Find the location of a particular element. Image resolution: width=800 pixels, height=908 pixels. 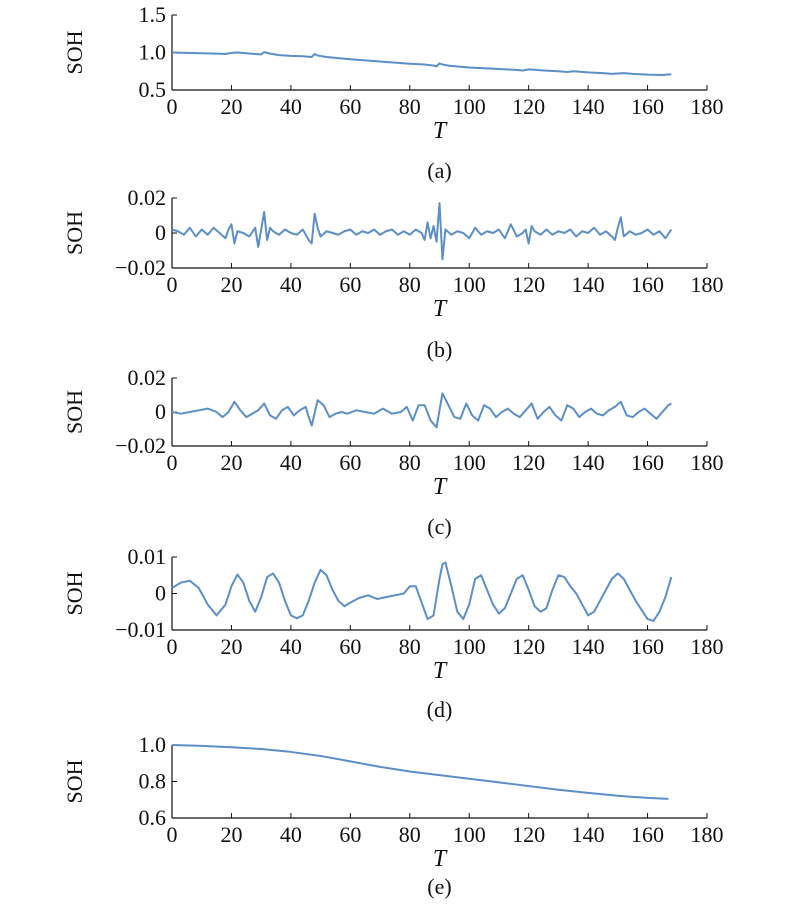

y-tick-label: 0.01 is located at coordinates (147, 556).